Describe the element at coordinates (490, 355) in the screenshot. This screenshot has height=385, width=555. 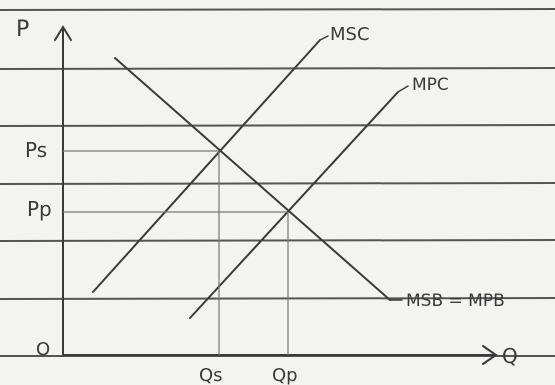
I see `x-axis-arrow` at that location.